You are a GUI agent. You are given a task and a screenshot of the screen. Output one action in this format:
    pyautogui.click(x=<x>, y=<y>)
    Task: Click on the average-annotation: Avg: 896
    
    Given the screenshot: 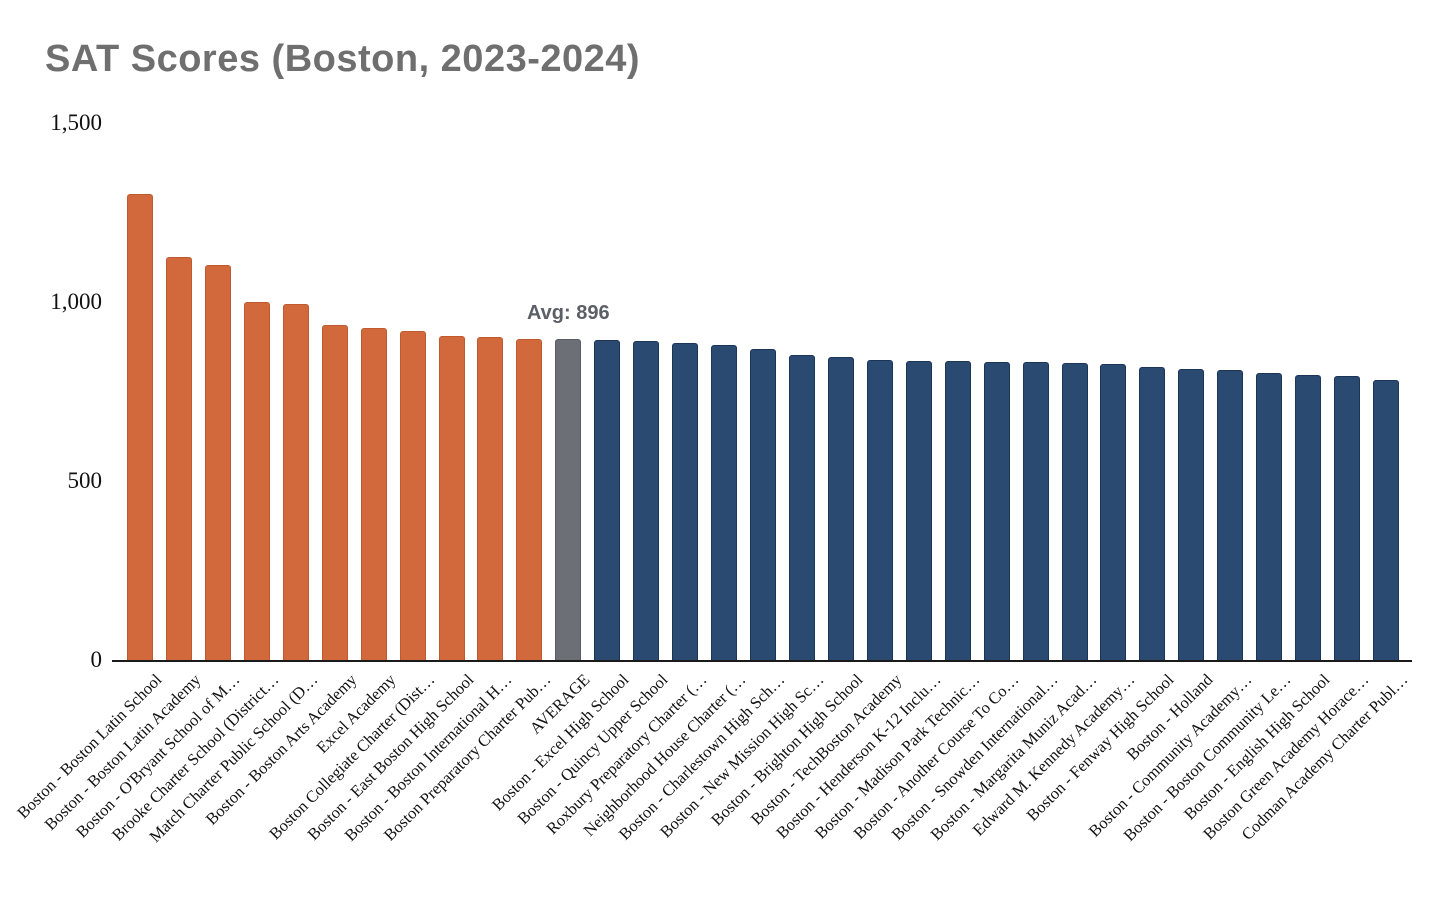 What is the action you would take?
    pyautogui.click(x=568, y=313)
    